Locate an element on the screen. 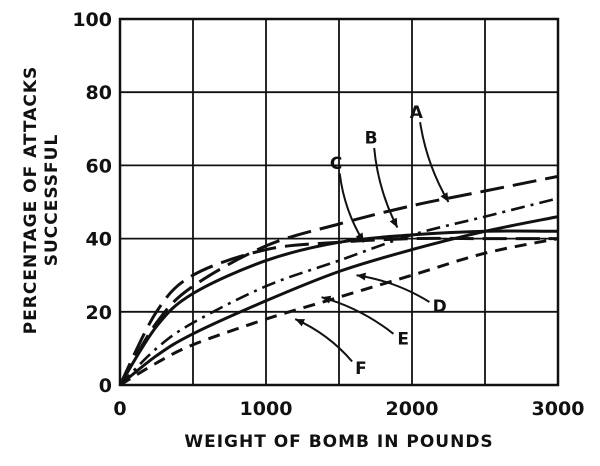 Image resolution: width=600 pixels, height=466 pixels. curve-label-c: C is located at coordinates (336, 164).